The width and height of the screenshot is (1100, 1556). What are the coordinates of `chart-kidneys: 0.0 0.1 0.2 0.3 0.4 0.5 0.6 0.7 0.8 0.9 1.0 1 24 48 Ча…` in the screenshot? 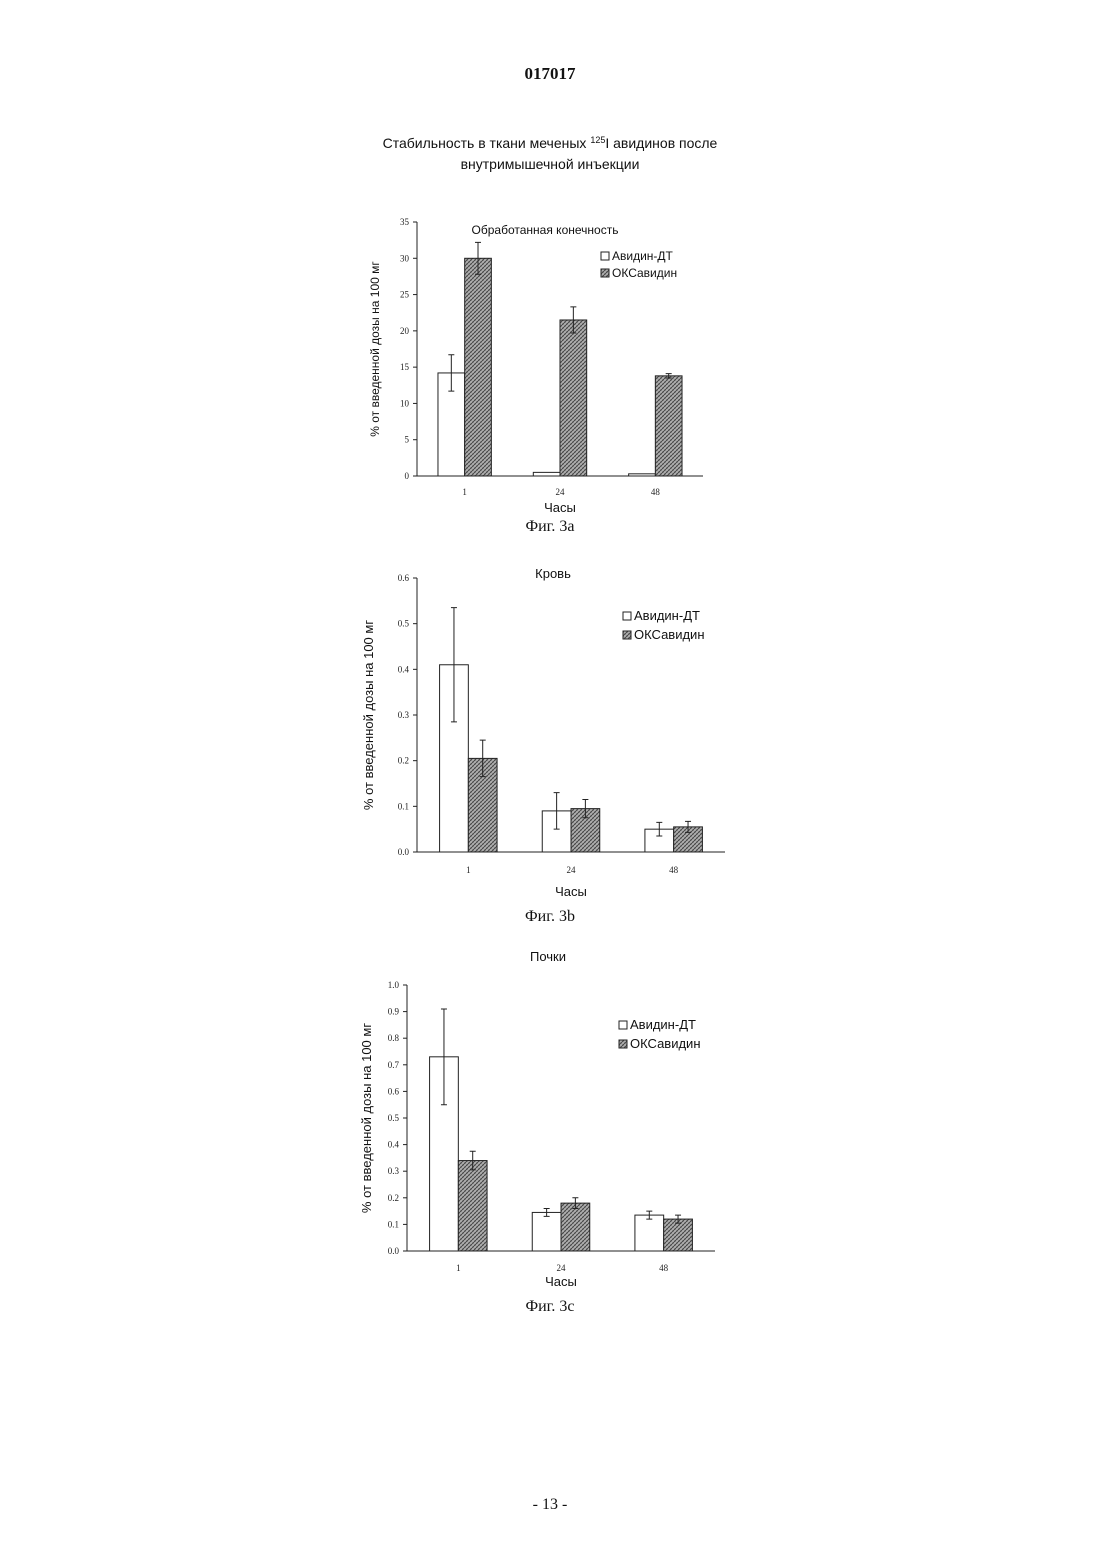 It's located at (550, 1117).